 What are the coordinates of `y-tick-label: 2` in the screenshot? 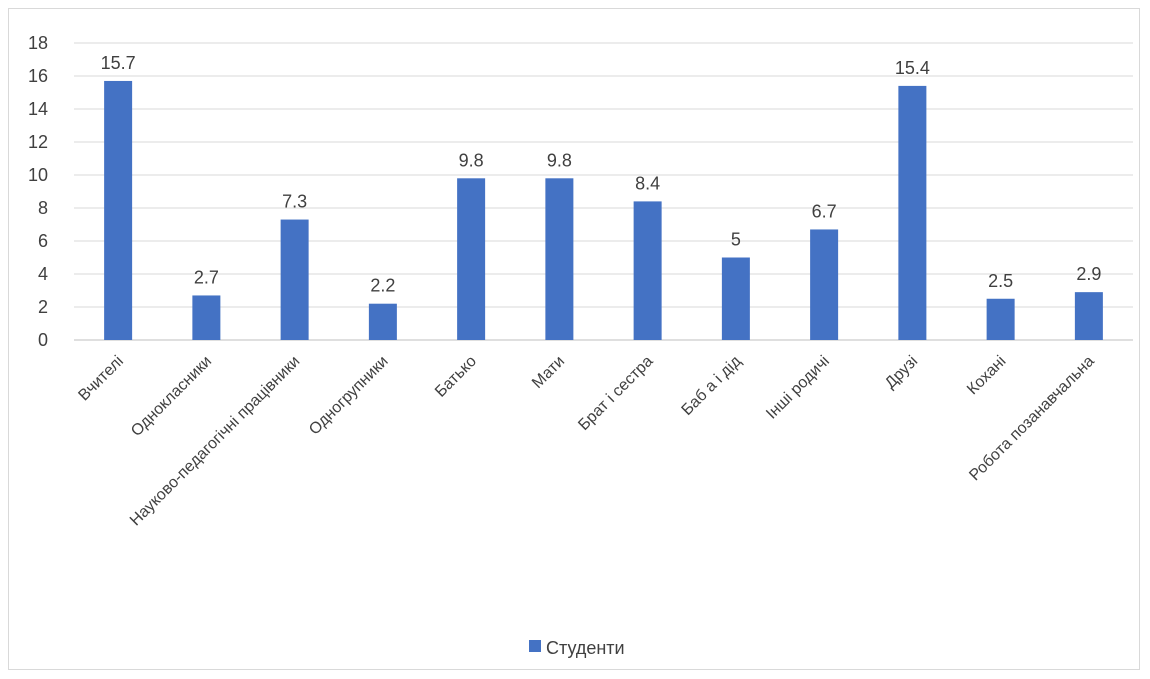 It's located at (43, 307).